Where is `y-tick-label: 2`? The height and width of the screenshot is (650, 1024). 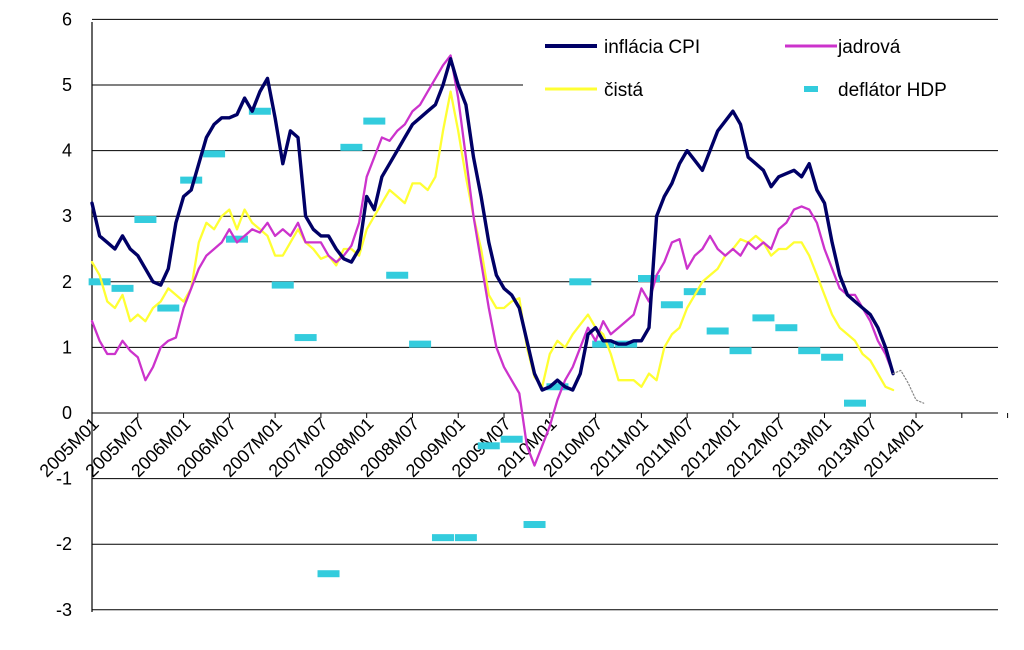 y-tick-label: 2 is located at coordinates (67, 282).